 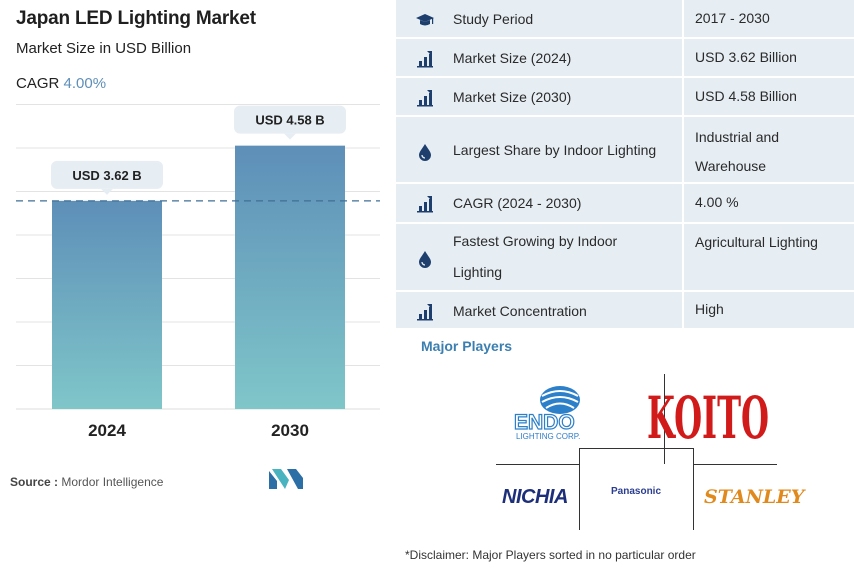 What do you see at coordinates (625, 19) in the screenshot?
I see `table-row-study-period: Study Period 2017 - 2030` at bounding box center [625, 19].